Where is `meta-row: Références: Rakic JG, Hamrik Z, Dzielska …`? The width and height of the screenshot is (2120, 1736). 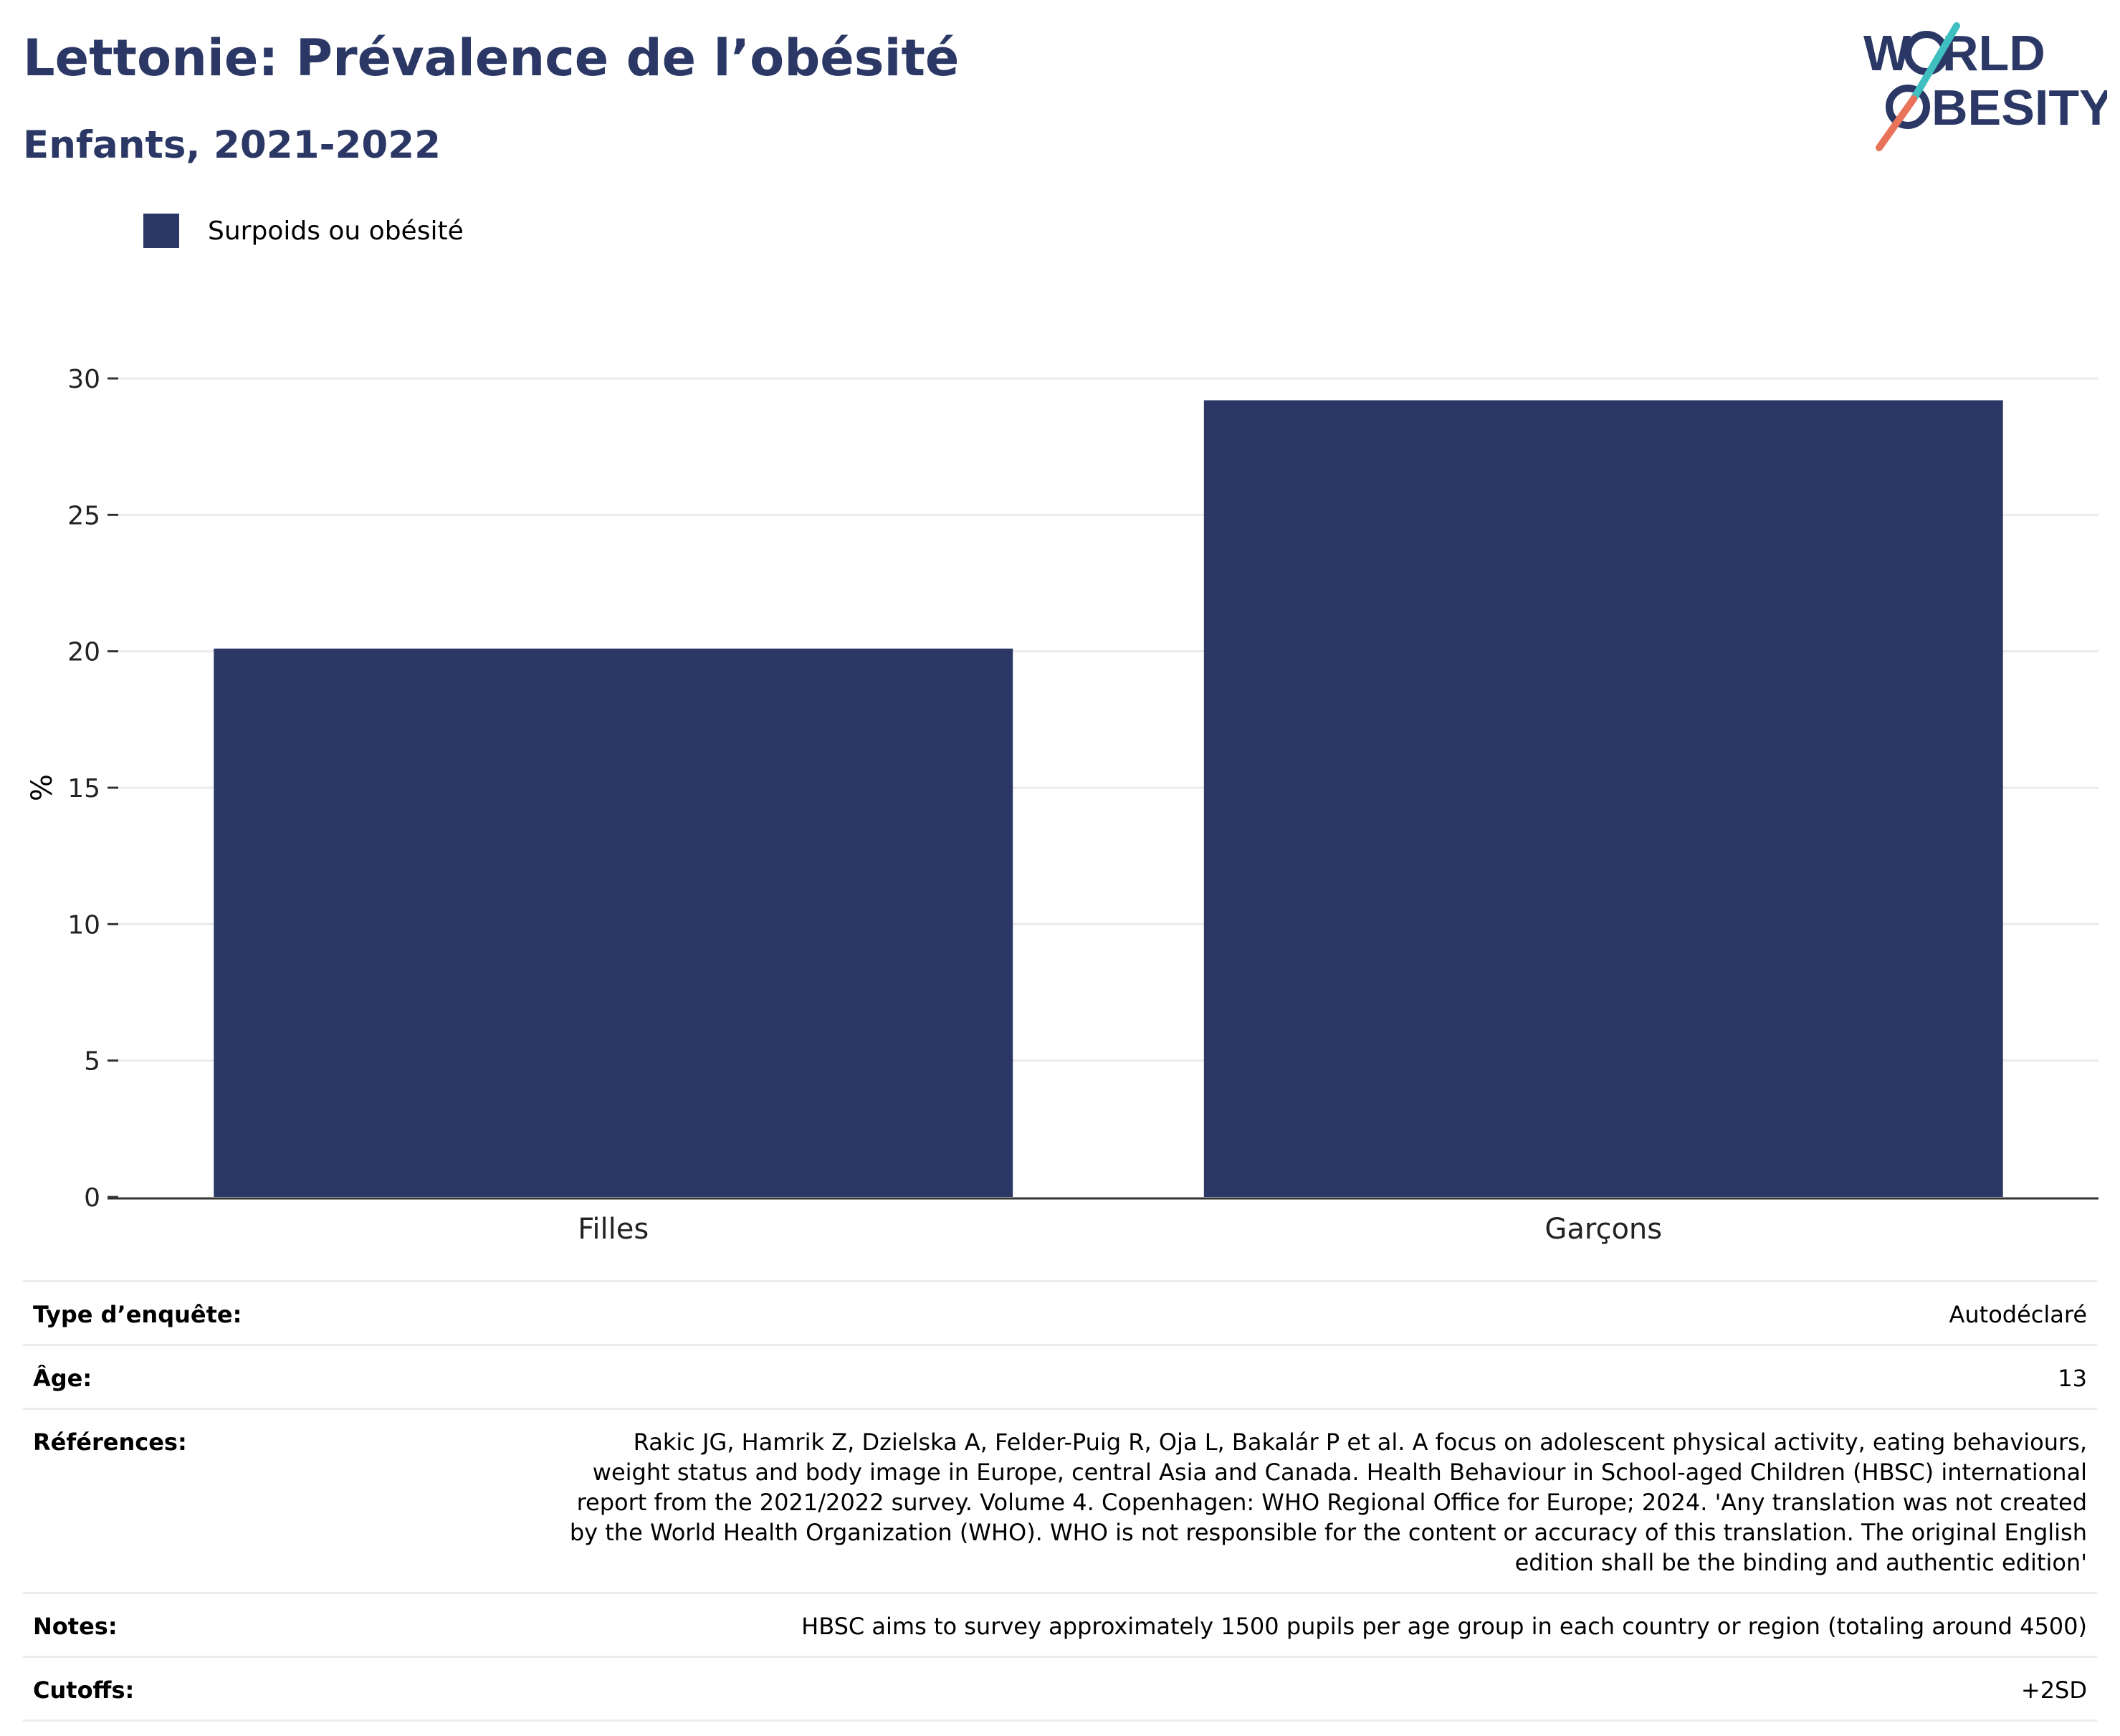
meta-row: Références: Rakic JG, Hamrik Z, Dzielska … is located at coordinates (1060, 1500).